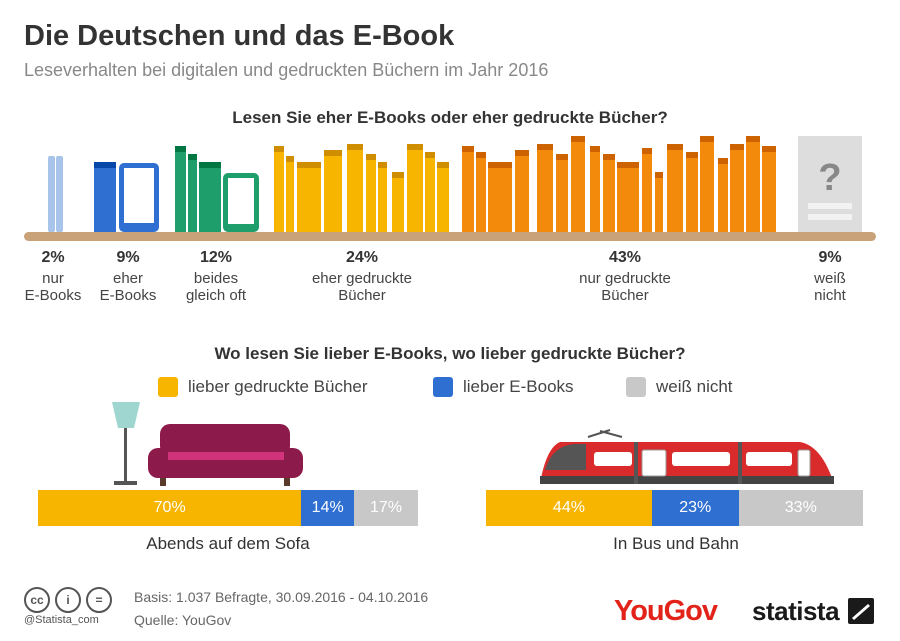  Describe the element at coordinates (105, 165) in the screenshot. I see `book-blue-cap` at that location.